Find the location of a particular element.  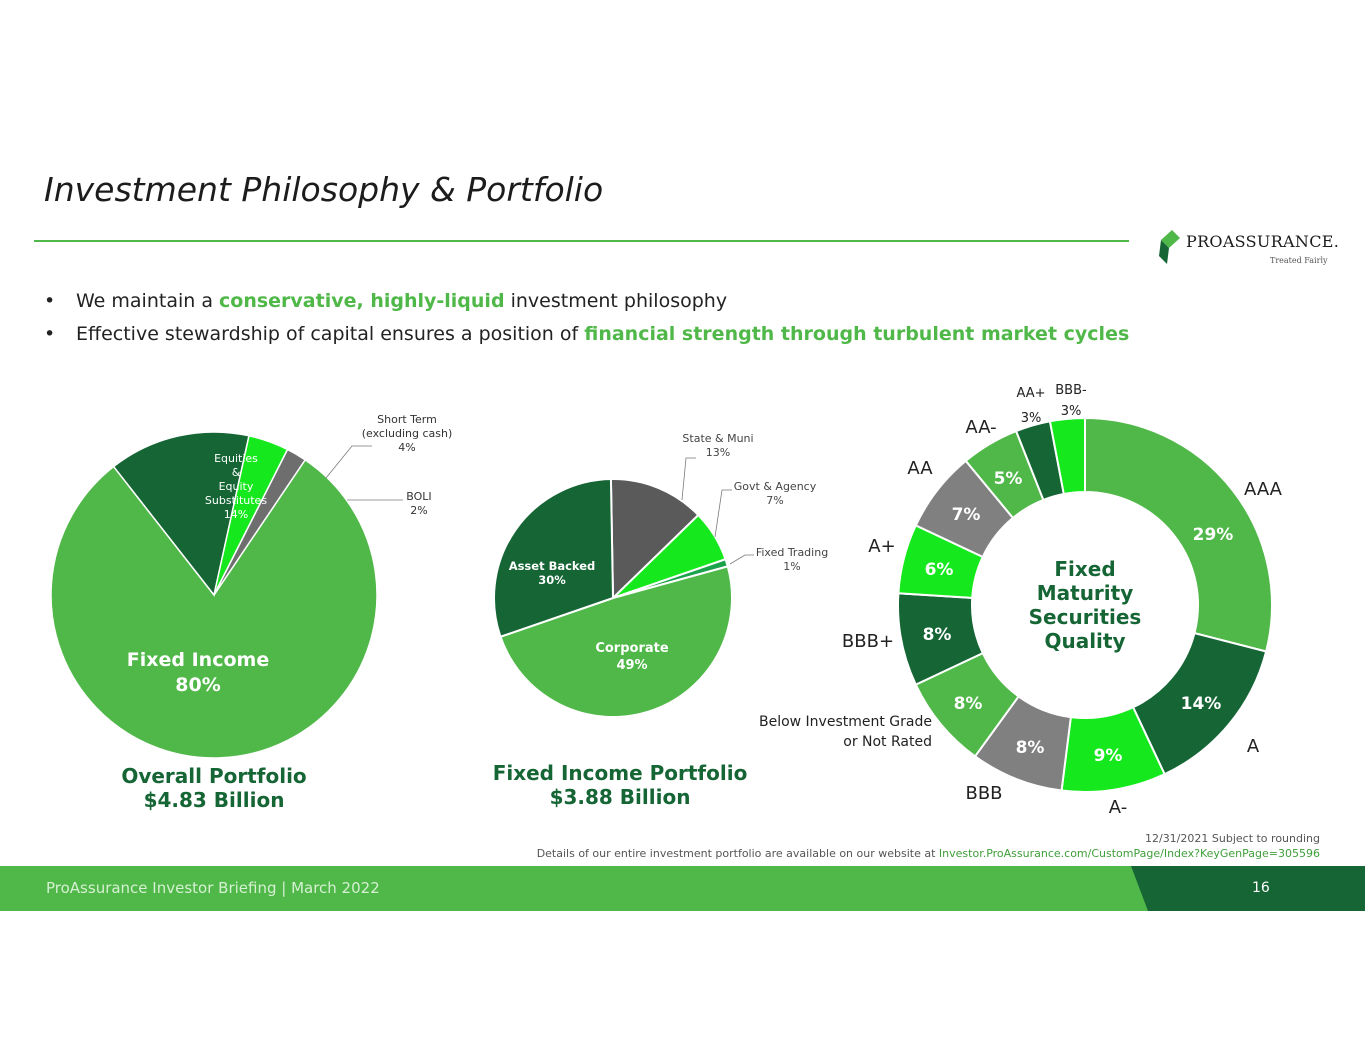

slice-percent: 7% is located at coordinates (966, 515).